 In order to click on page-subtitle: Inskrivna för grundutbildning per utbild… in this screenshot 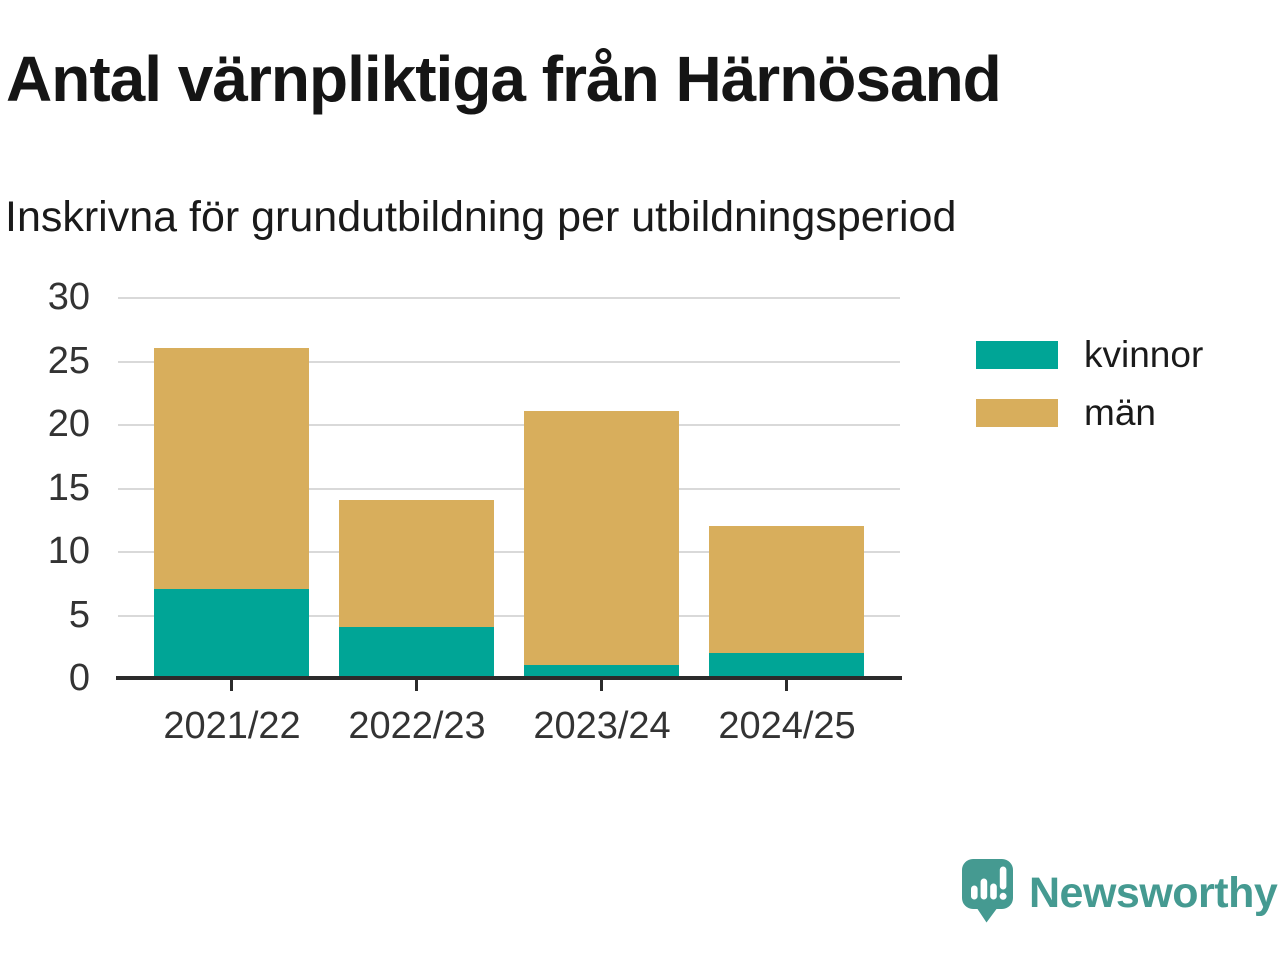, I will do `click(481, 217)`.